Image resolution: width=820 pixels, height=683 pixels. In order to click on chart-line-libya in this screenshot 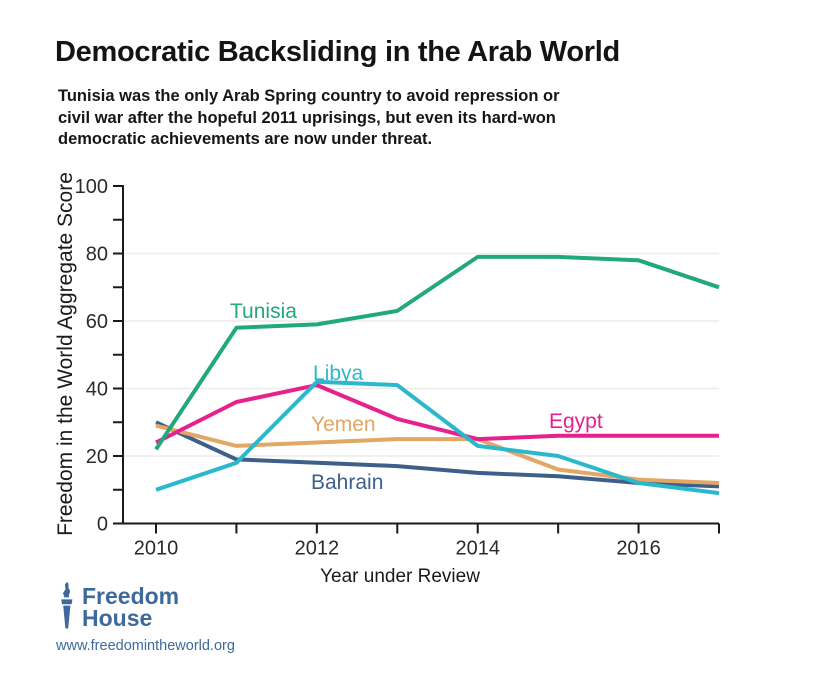, I will do `click(437, 437)`.